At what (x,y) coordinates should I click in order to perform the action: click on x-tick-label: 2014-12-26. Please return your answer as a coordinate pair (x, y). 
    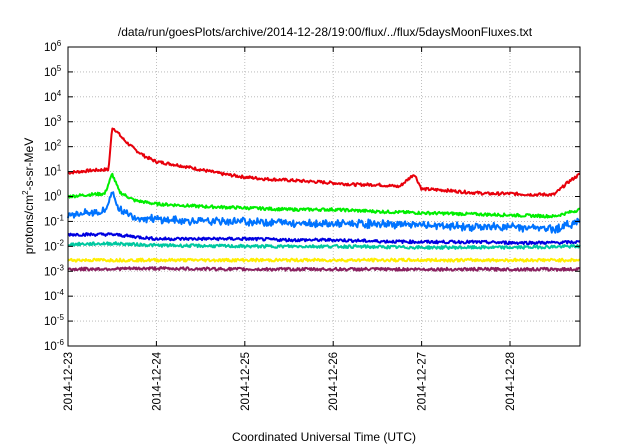
    Looking at the image, I should click on (334, 381).